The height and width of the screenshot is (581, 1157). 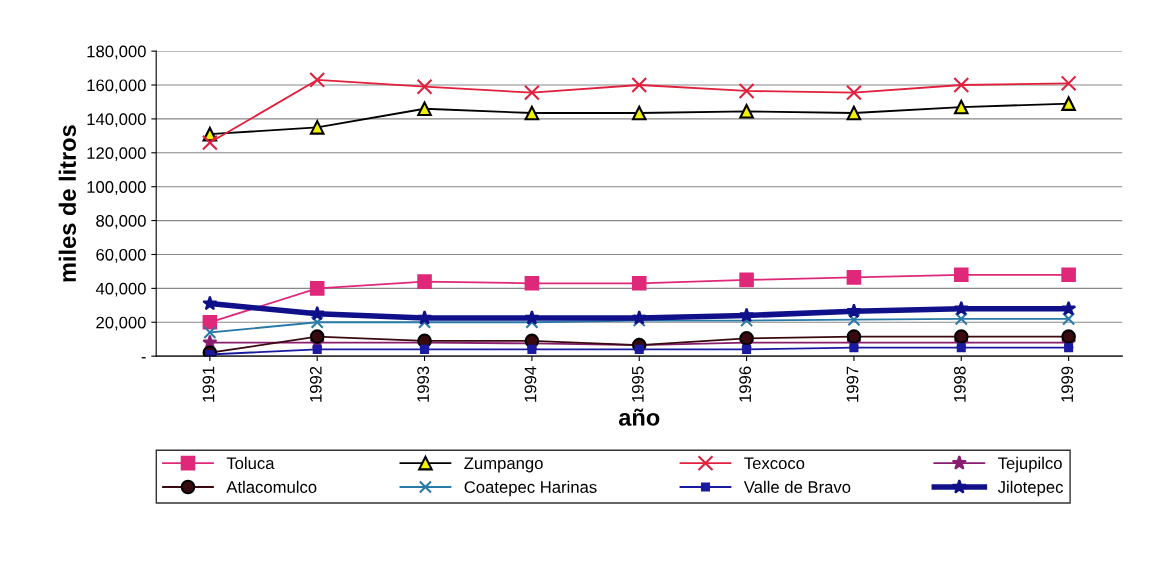 I want to click on legend-label: Jilotepec, so click(x=1030, y=488).